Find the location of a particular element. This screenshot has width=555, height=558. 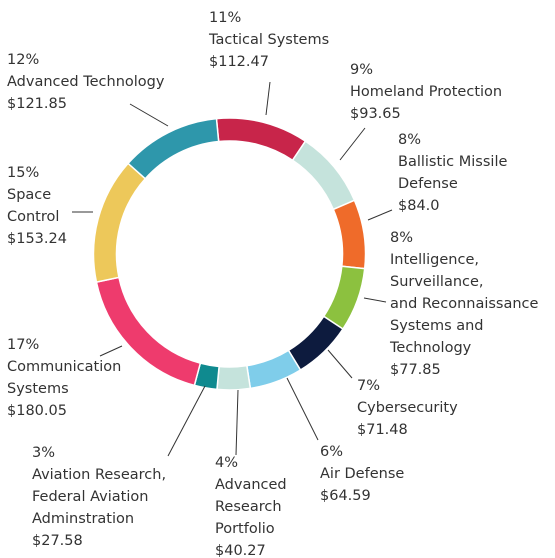

category-label: Intelligence, is located at coordinates (434, 260).